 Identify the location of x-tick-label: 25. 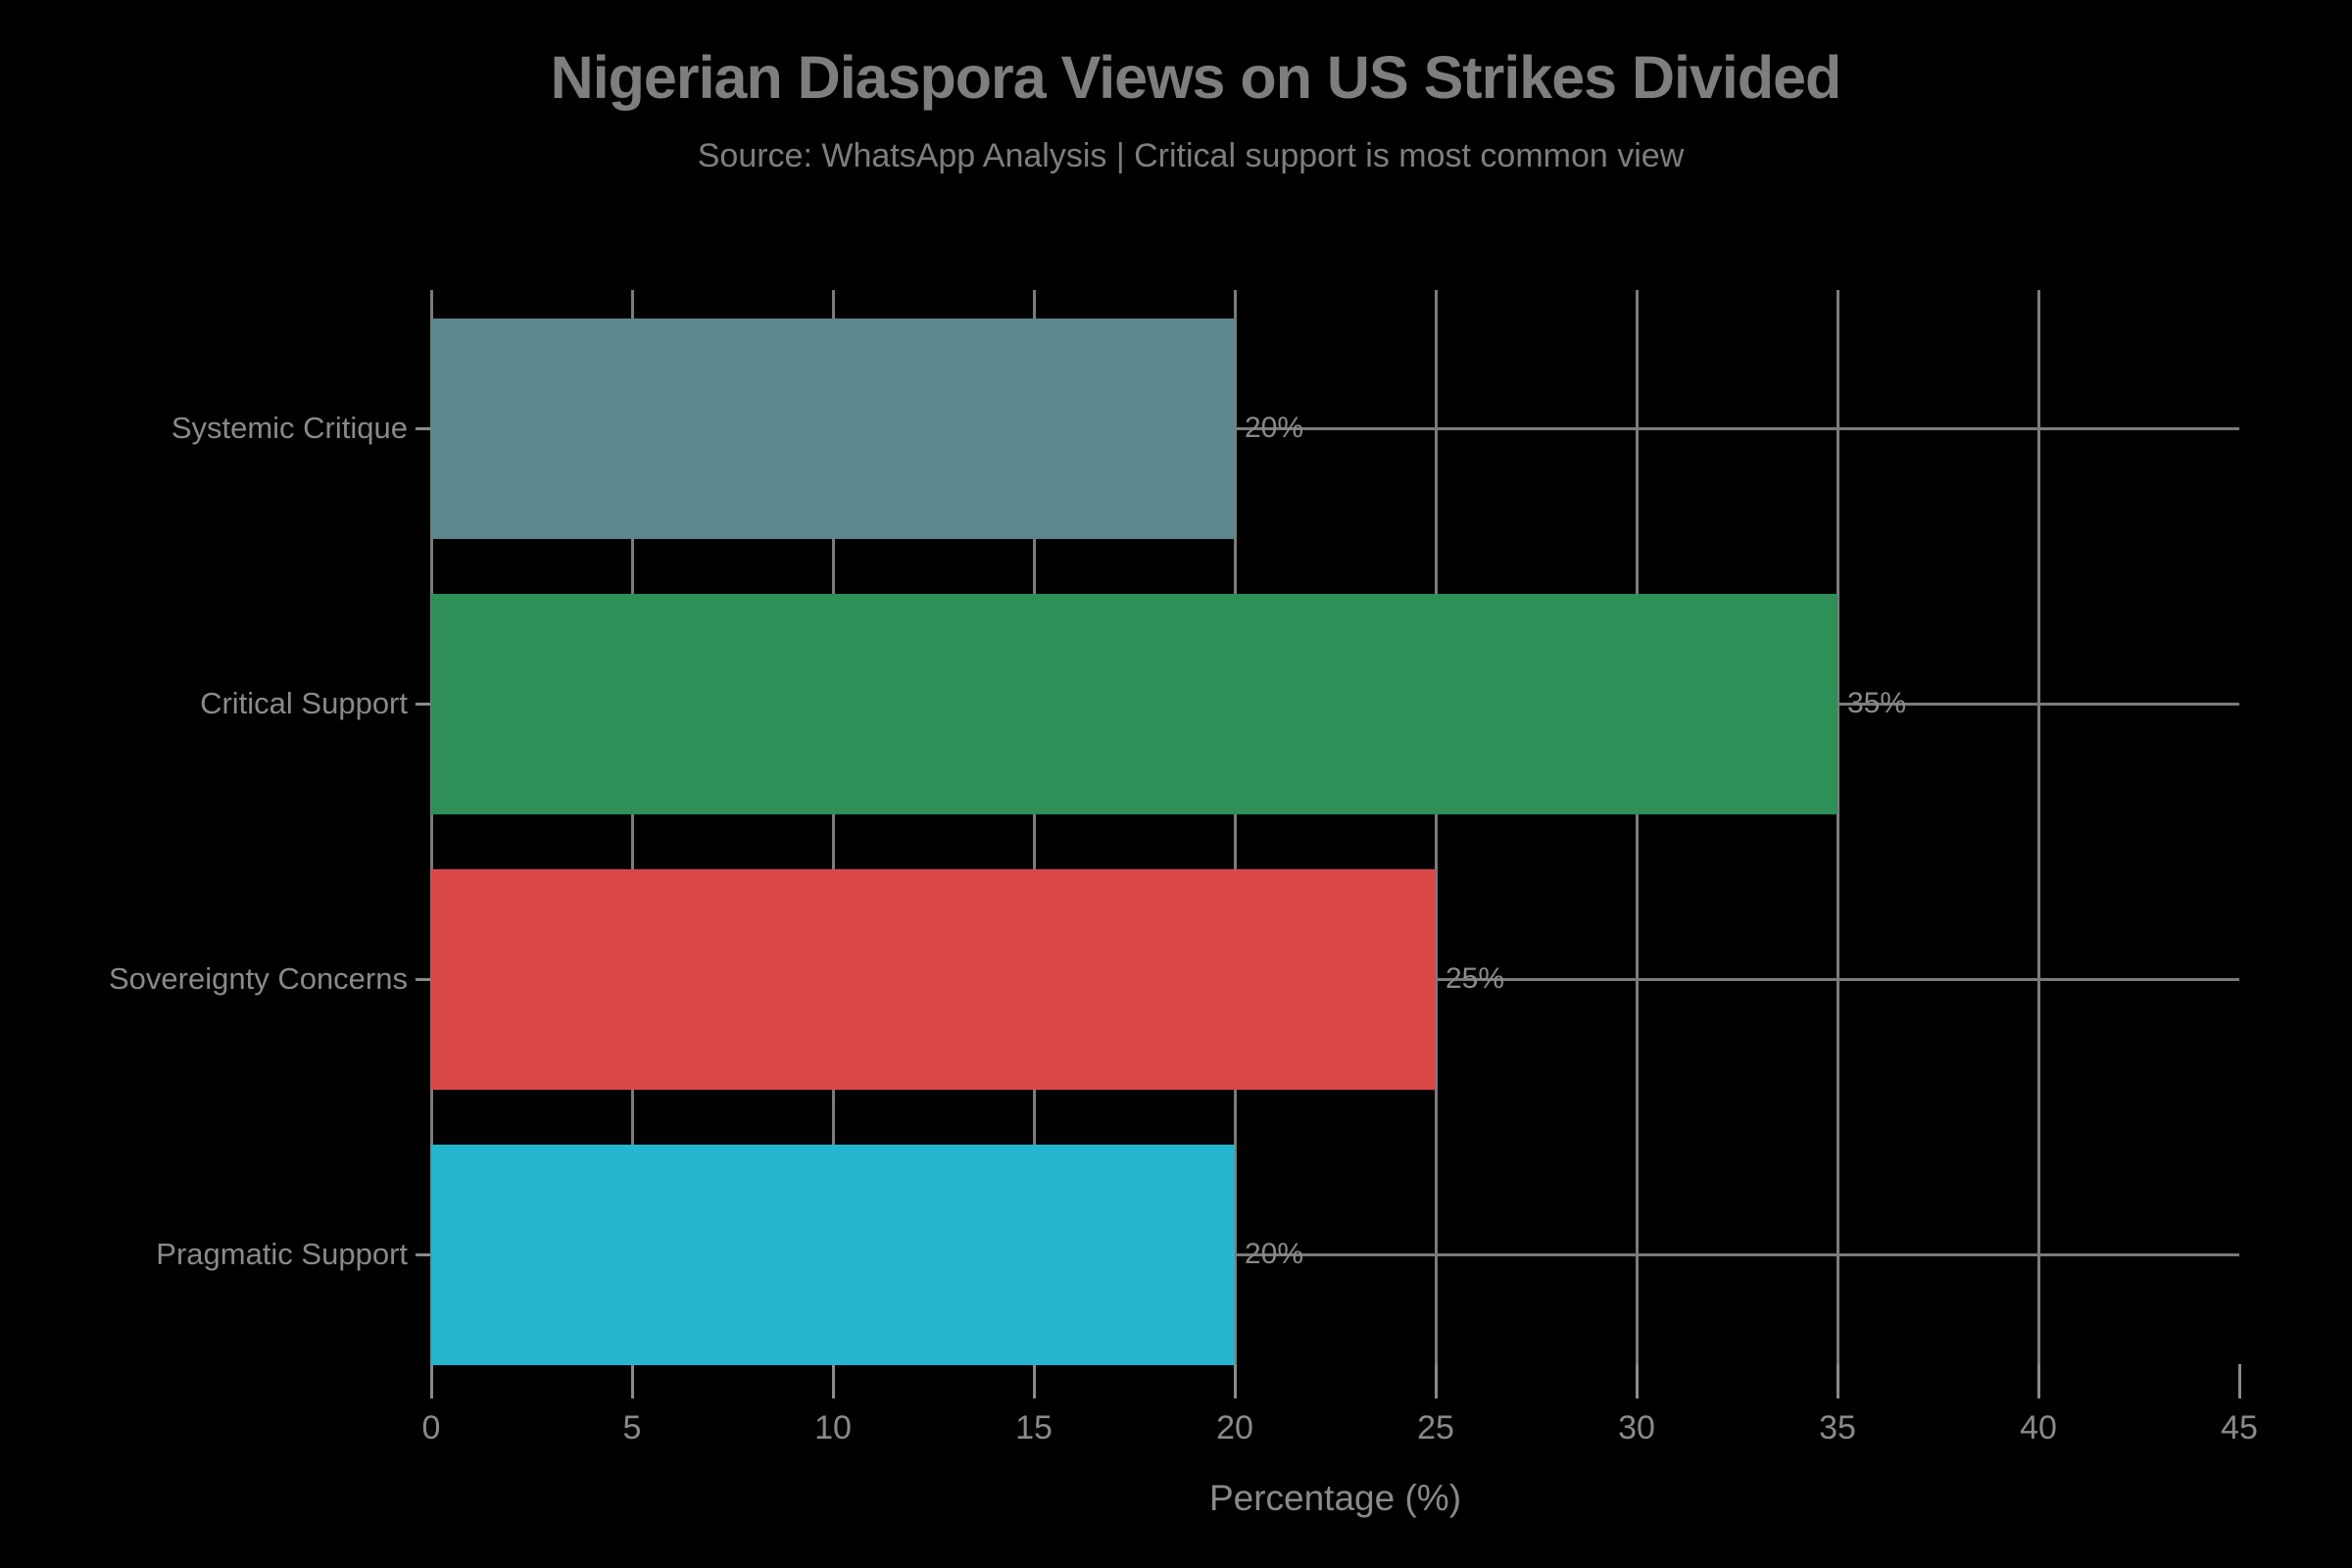
(1435, 1427).